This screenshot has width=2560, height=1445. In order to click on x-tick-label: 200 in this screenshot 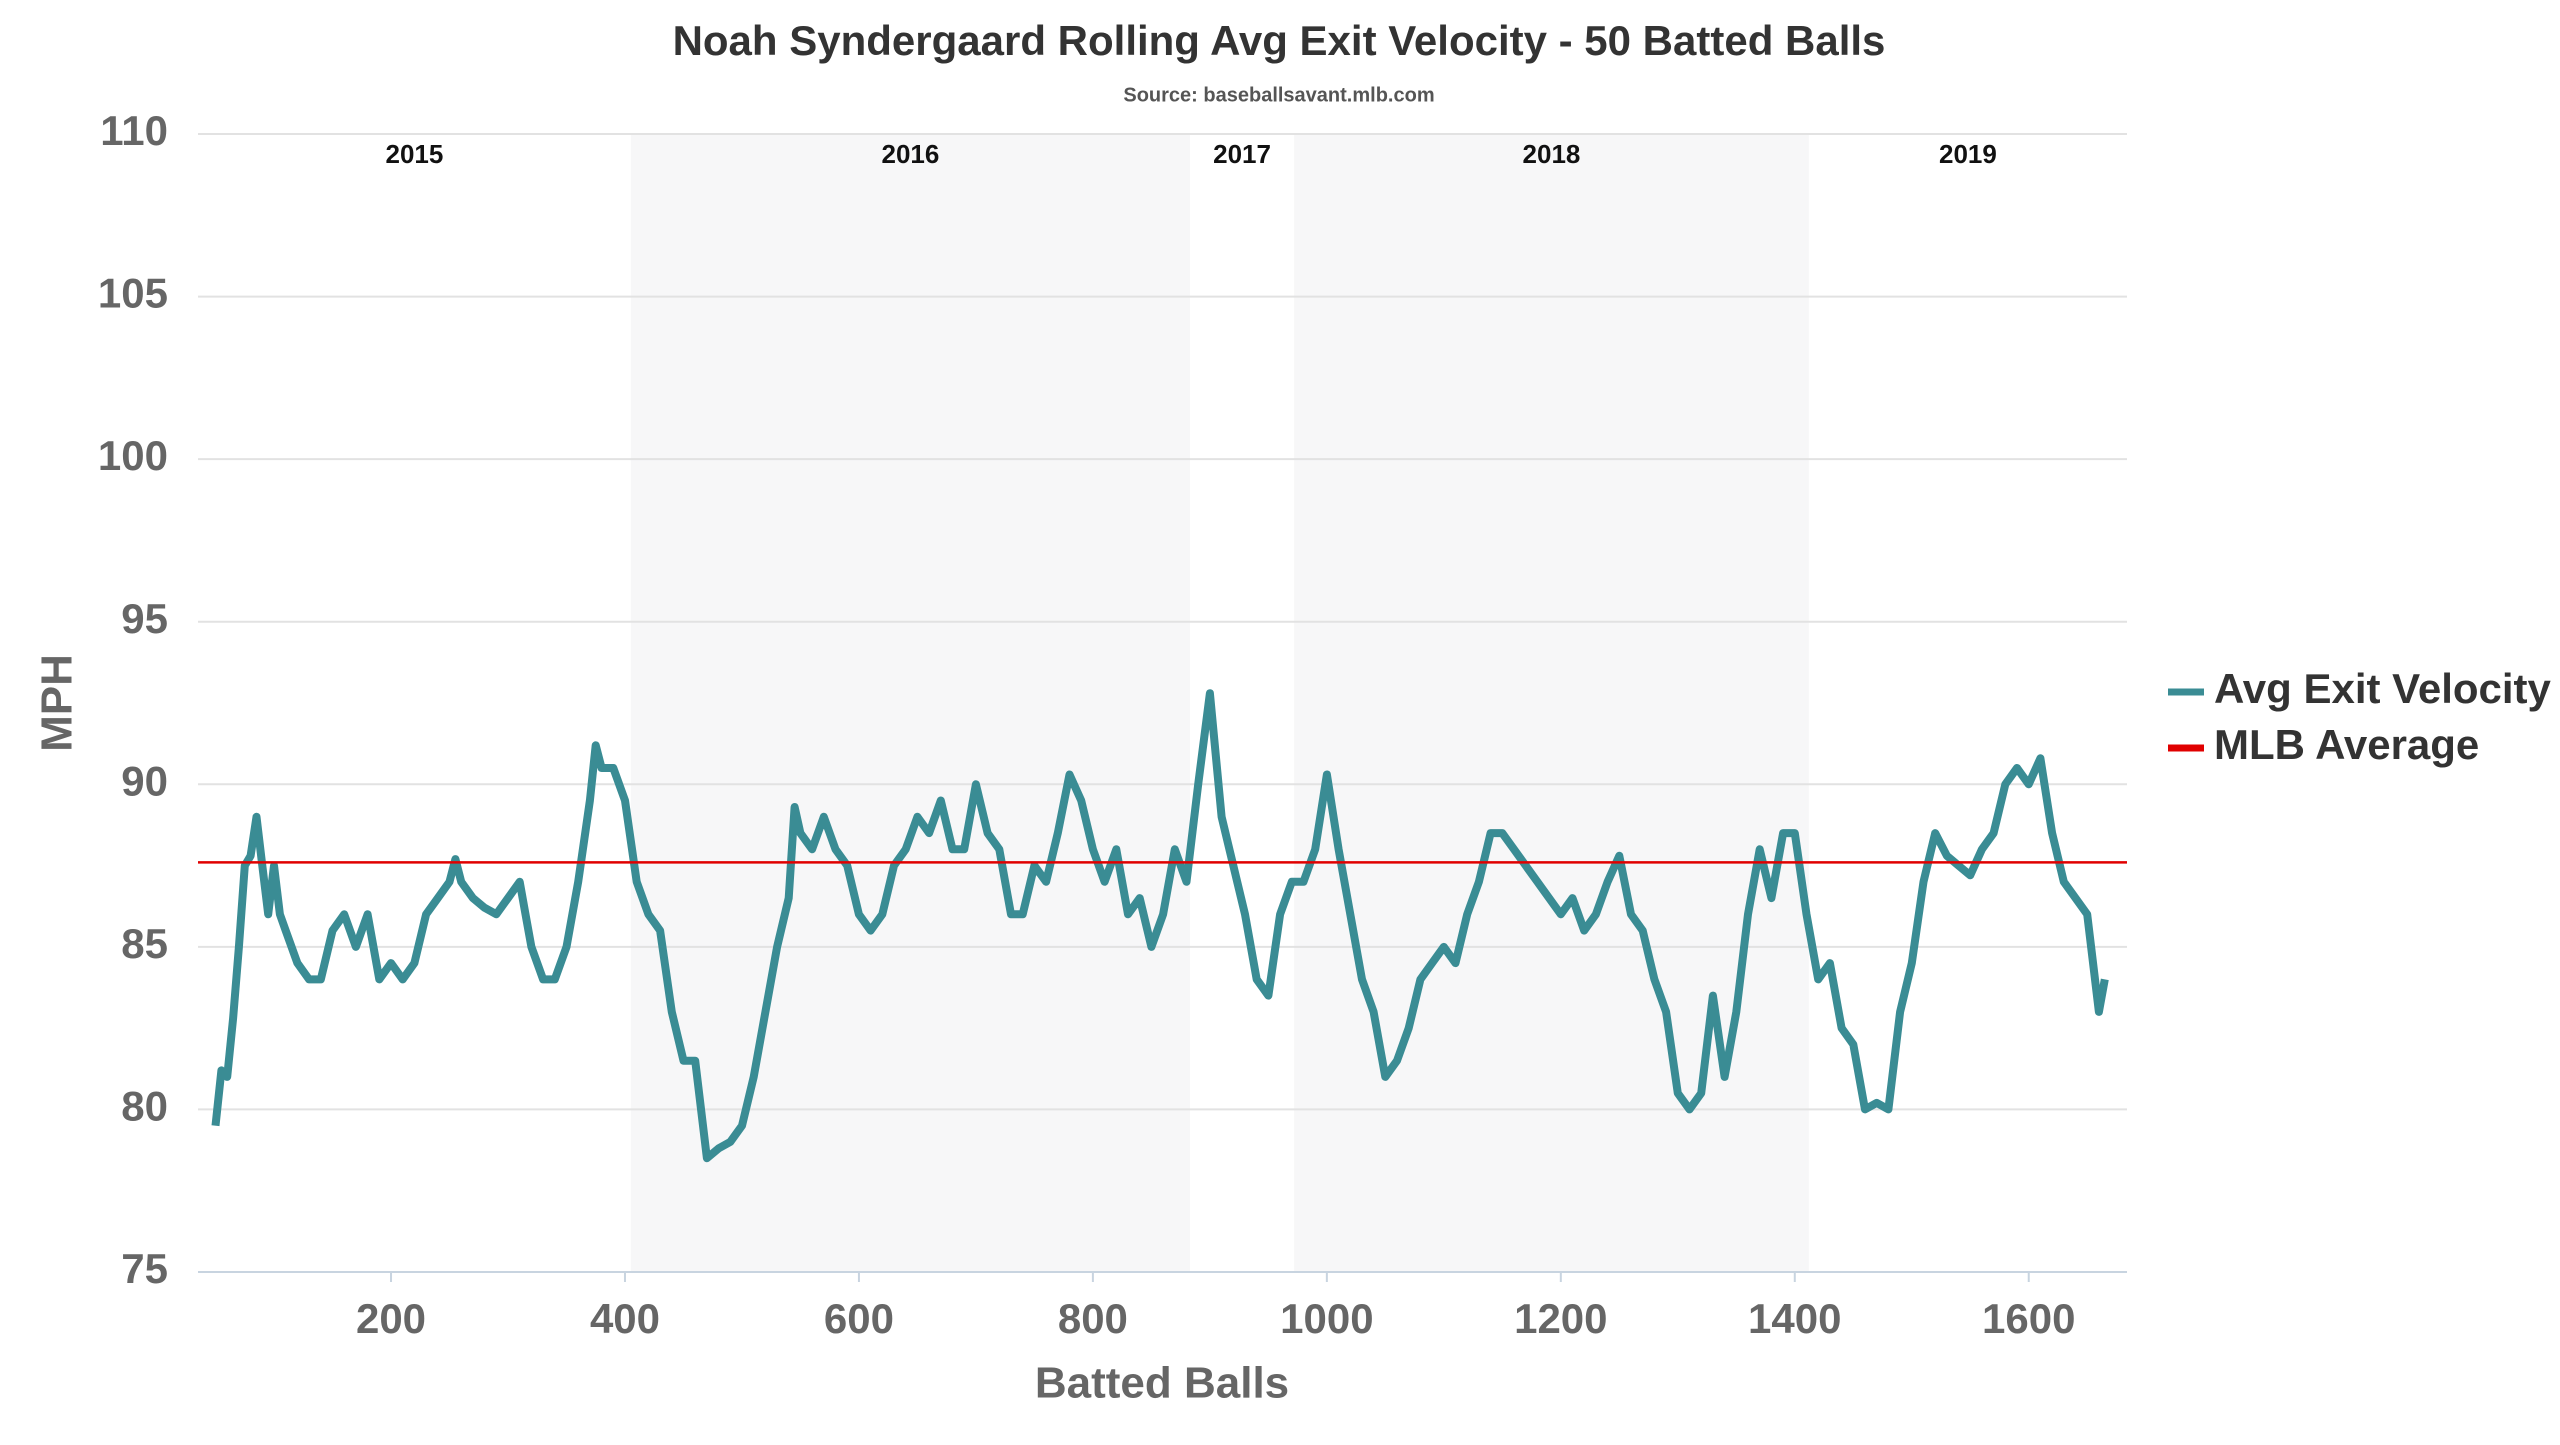, I will do `click(391, 1318)`.